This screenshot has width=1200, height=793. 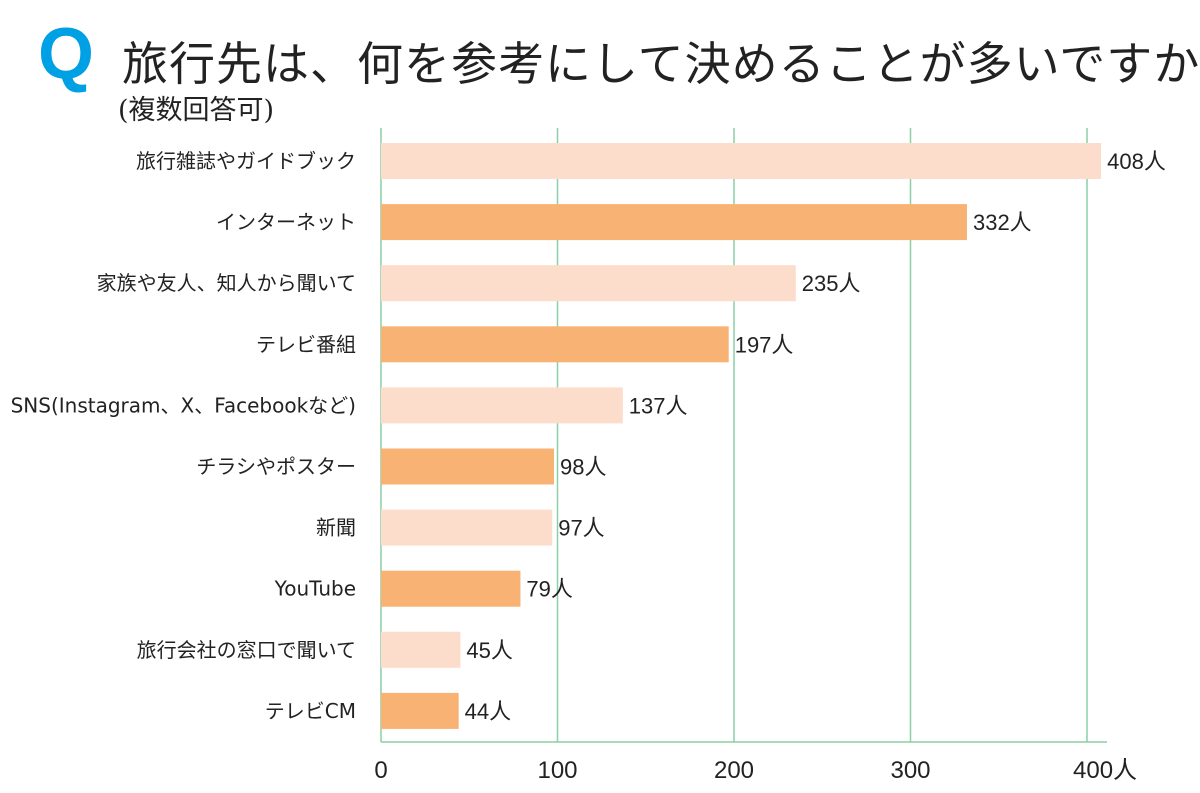 I want to click on chart-title: 旅行先は、何を参考にして決めることが多いですか?, so click(x=661, y=64).